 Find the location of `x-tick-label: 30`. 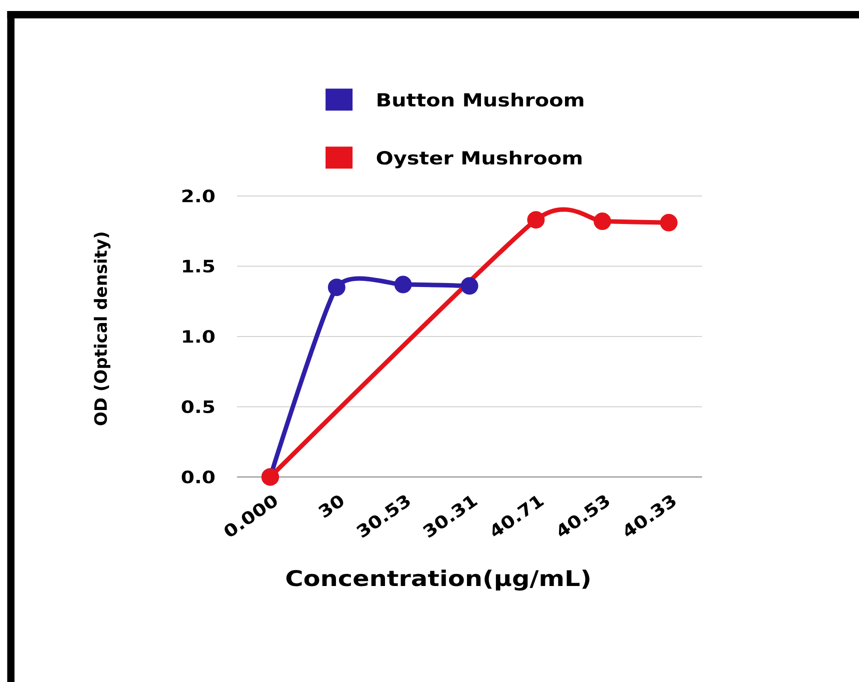

x-tick-label: 30 is located at coordinates (331, 507).